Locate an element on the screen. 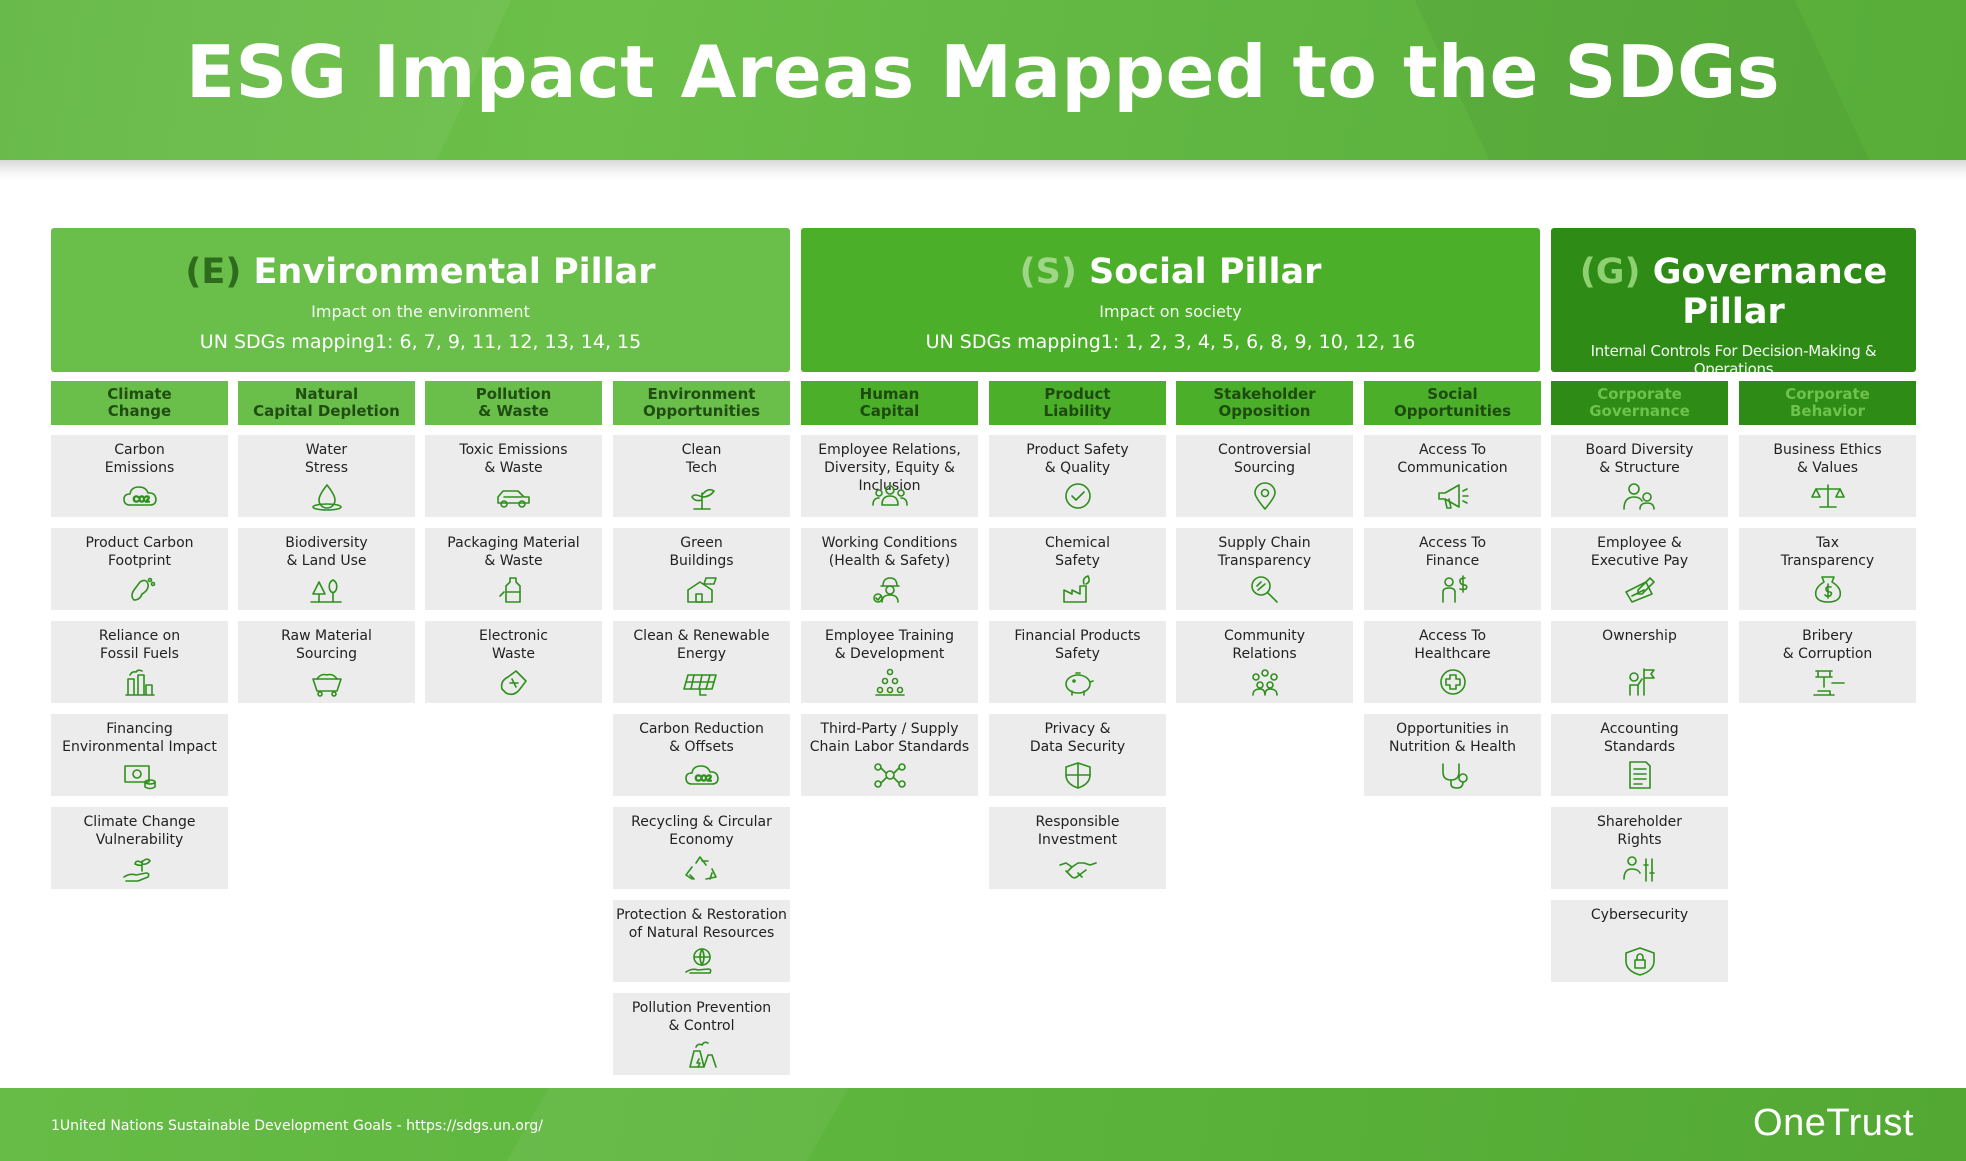  impact-tile-label: Carbon Reduction & Offsets is located at coordinates (701, 738).